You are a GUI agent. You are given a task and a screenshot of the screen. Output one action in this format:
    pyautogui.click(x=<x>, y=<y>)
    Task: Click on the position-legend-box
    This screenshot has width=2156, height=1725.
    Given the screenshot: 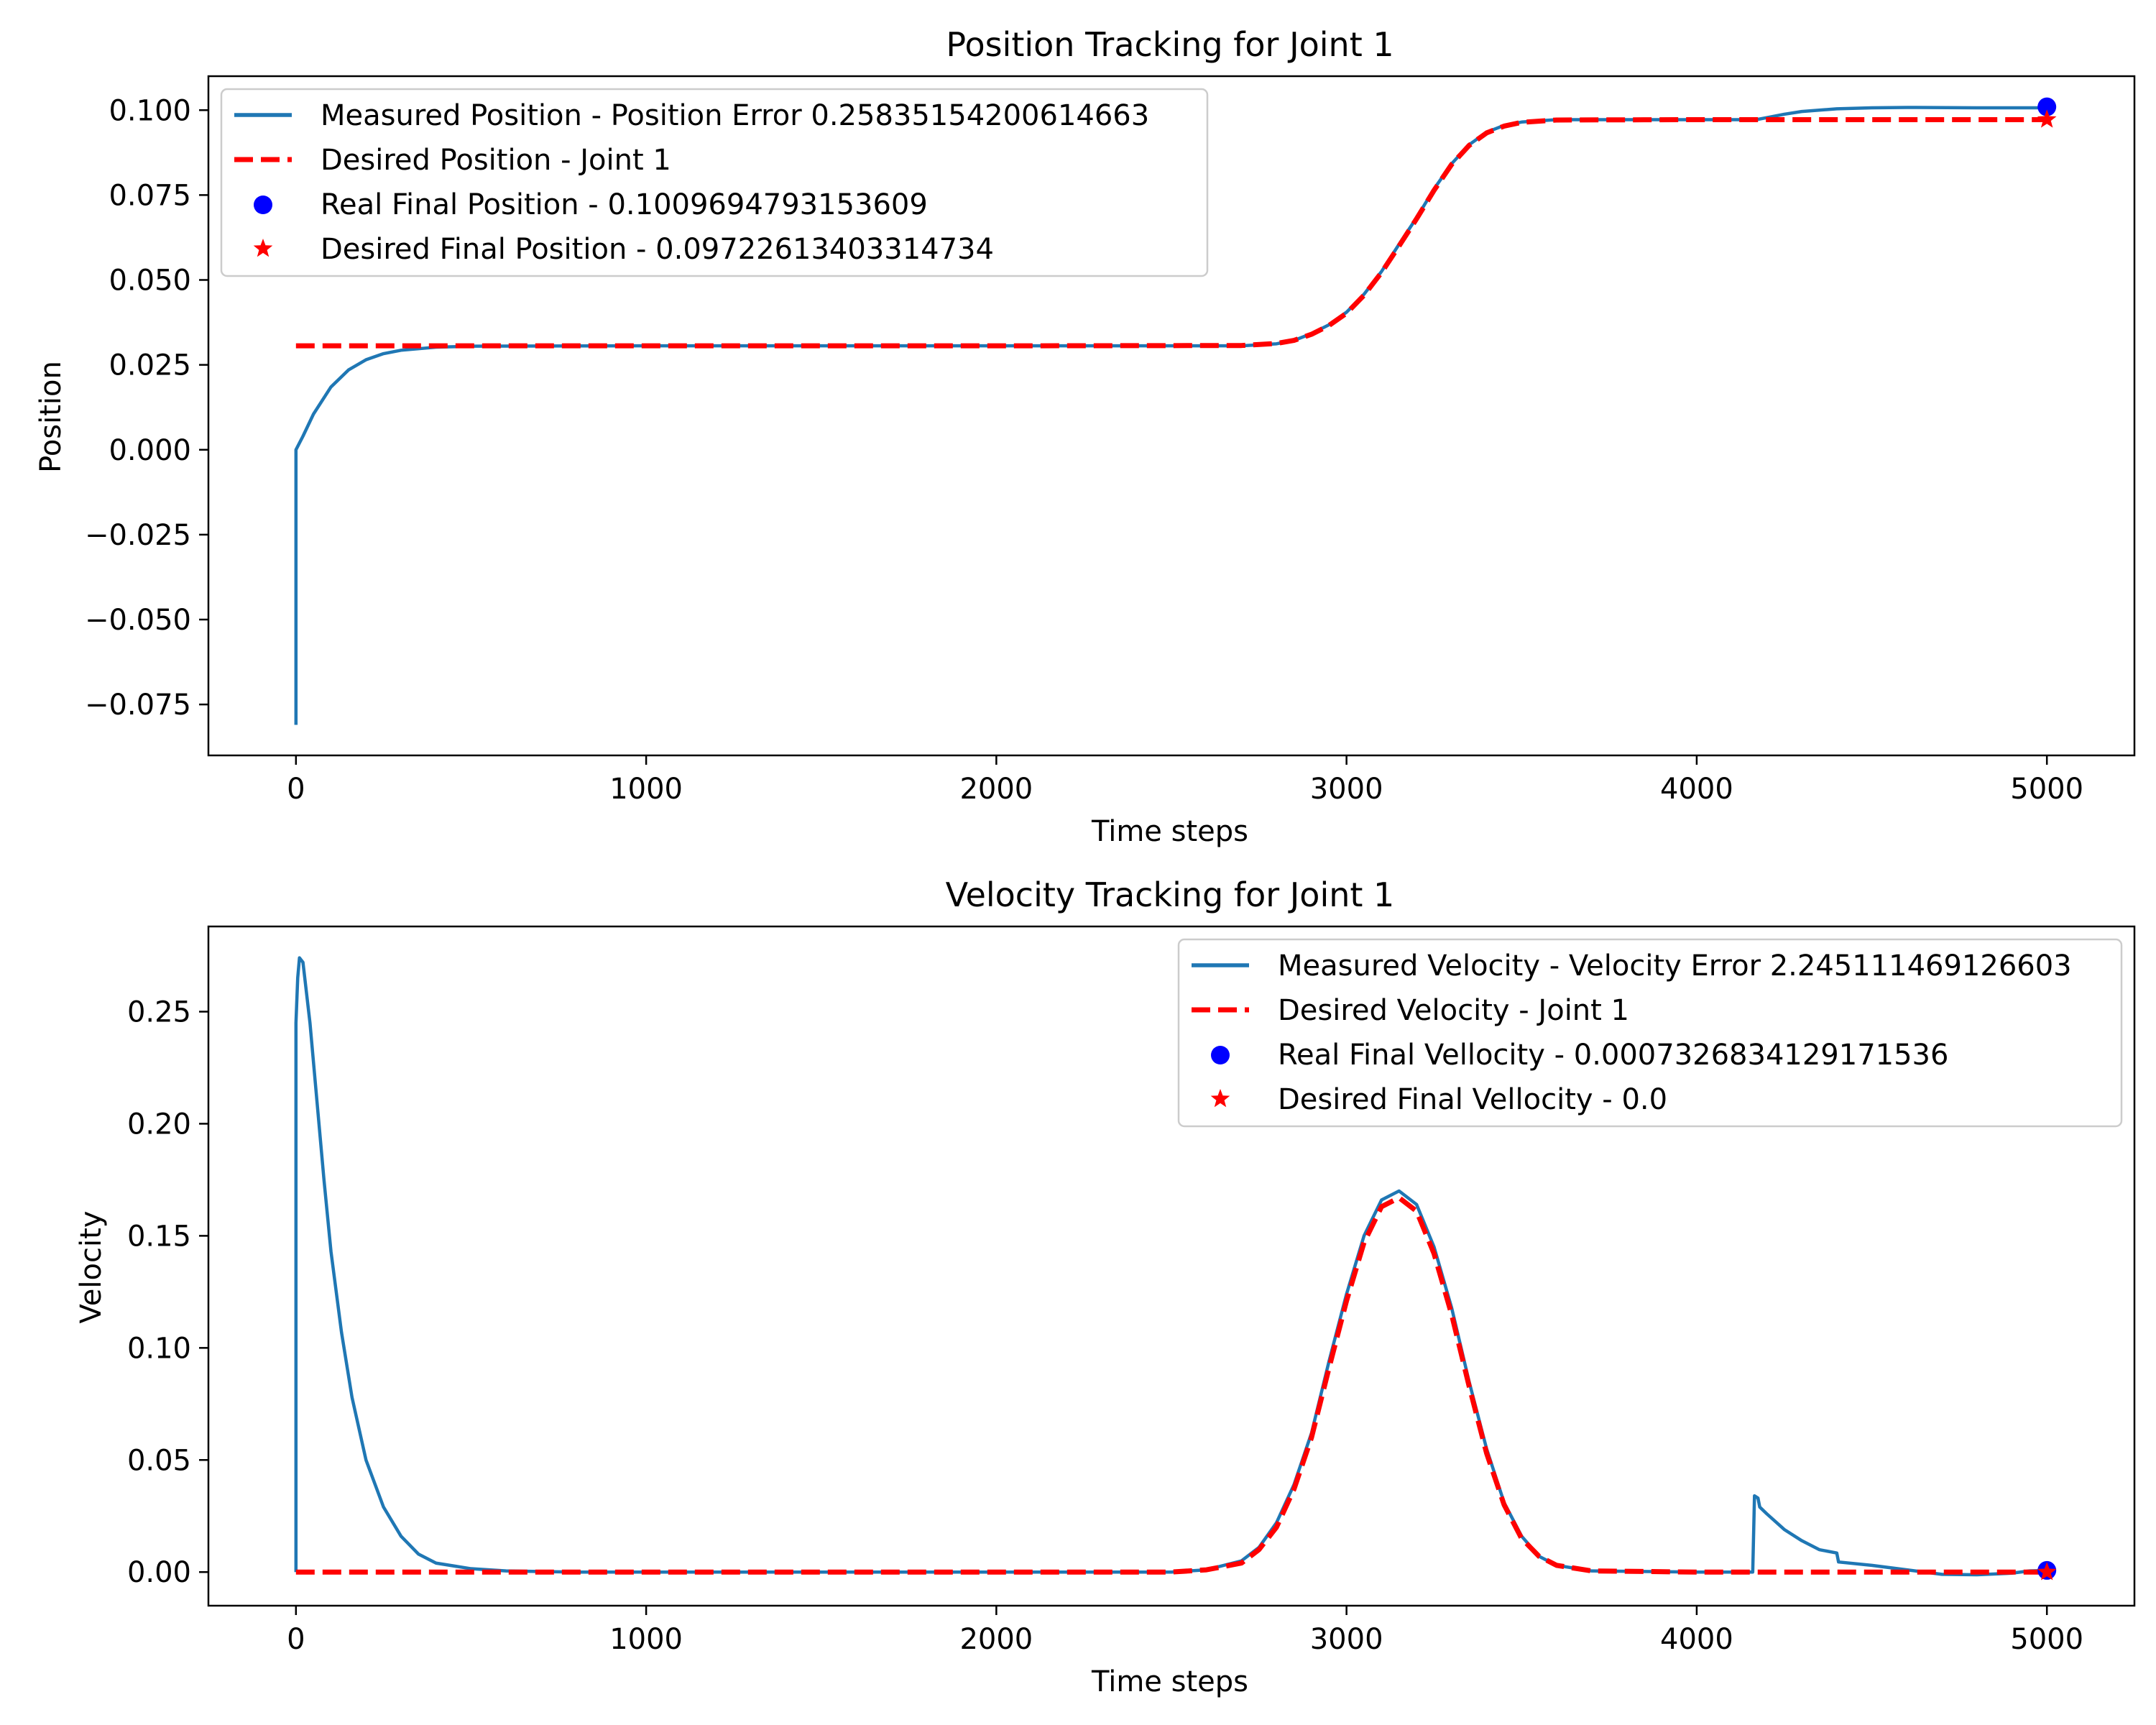 What is the action you would take?
    pyautogui.click(x=714, y=182)
    